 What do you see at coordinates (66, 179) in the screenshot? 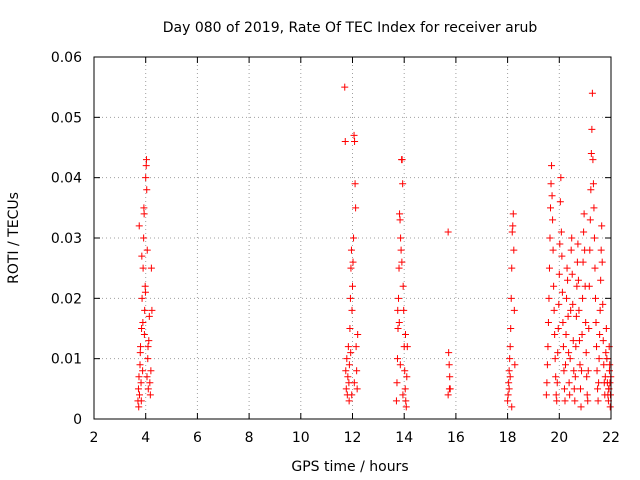
I see `y-tick-label: 0.04` at bounding box center [66, 179].